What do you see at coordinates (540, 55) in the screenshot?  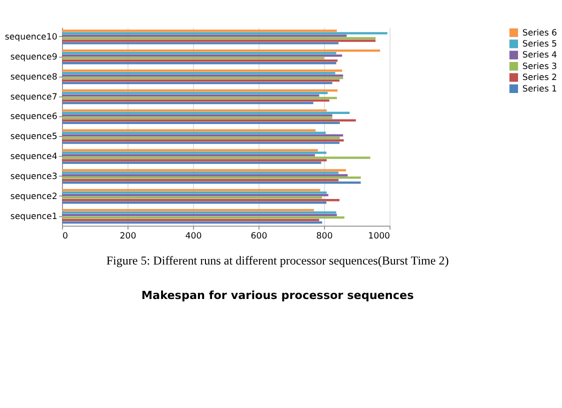 I see `legend-label: Series 4` at bounding box center [540, 55].